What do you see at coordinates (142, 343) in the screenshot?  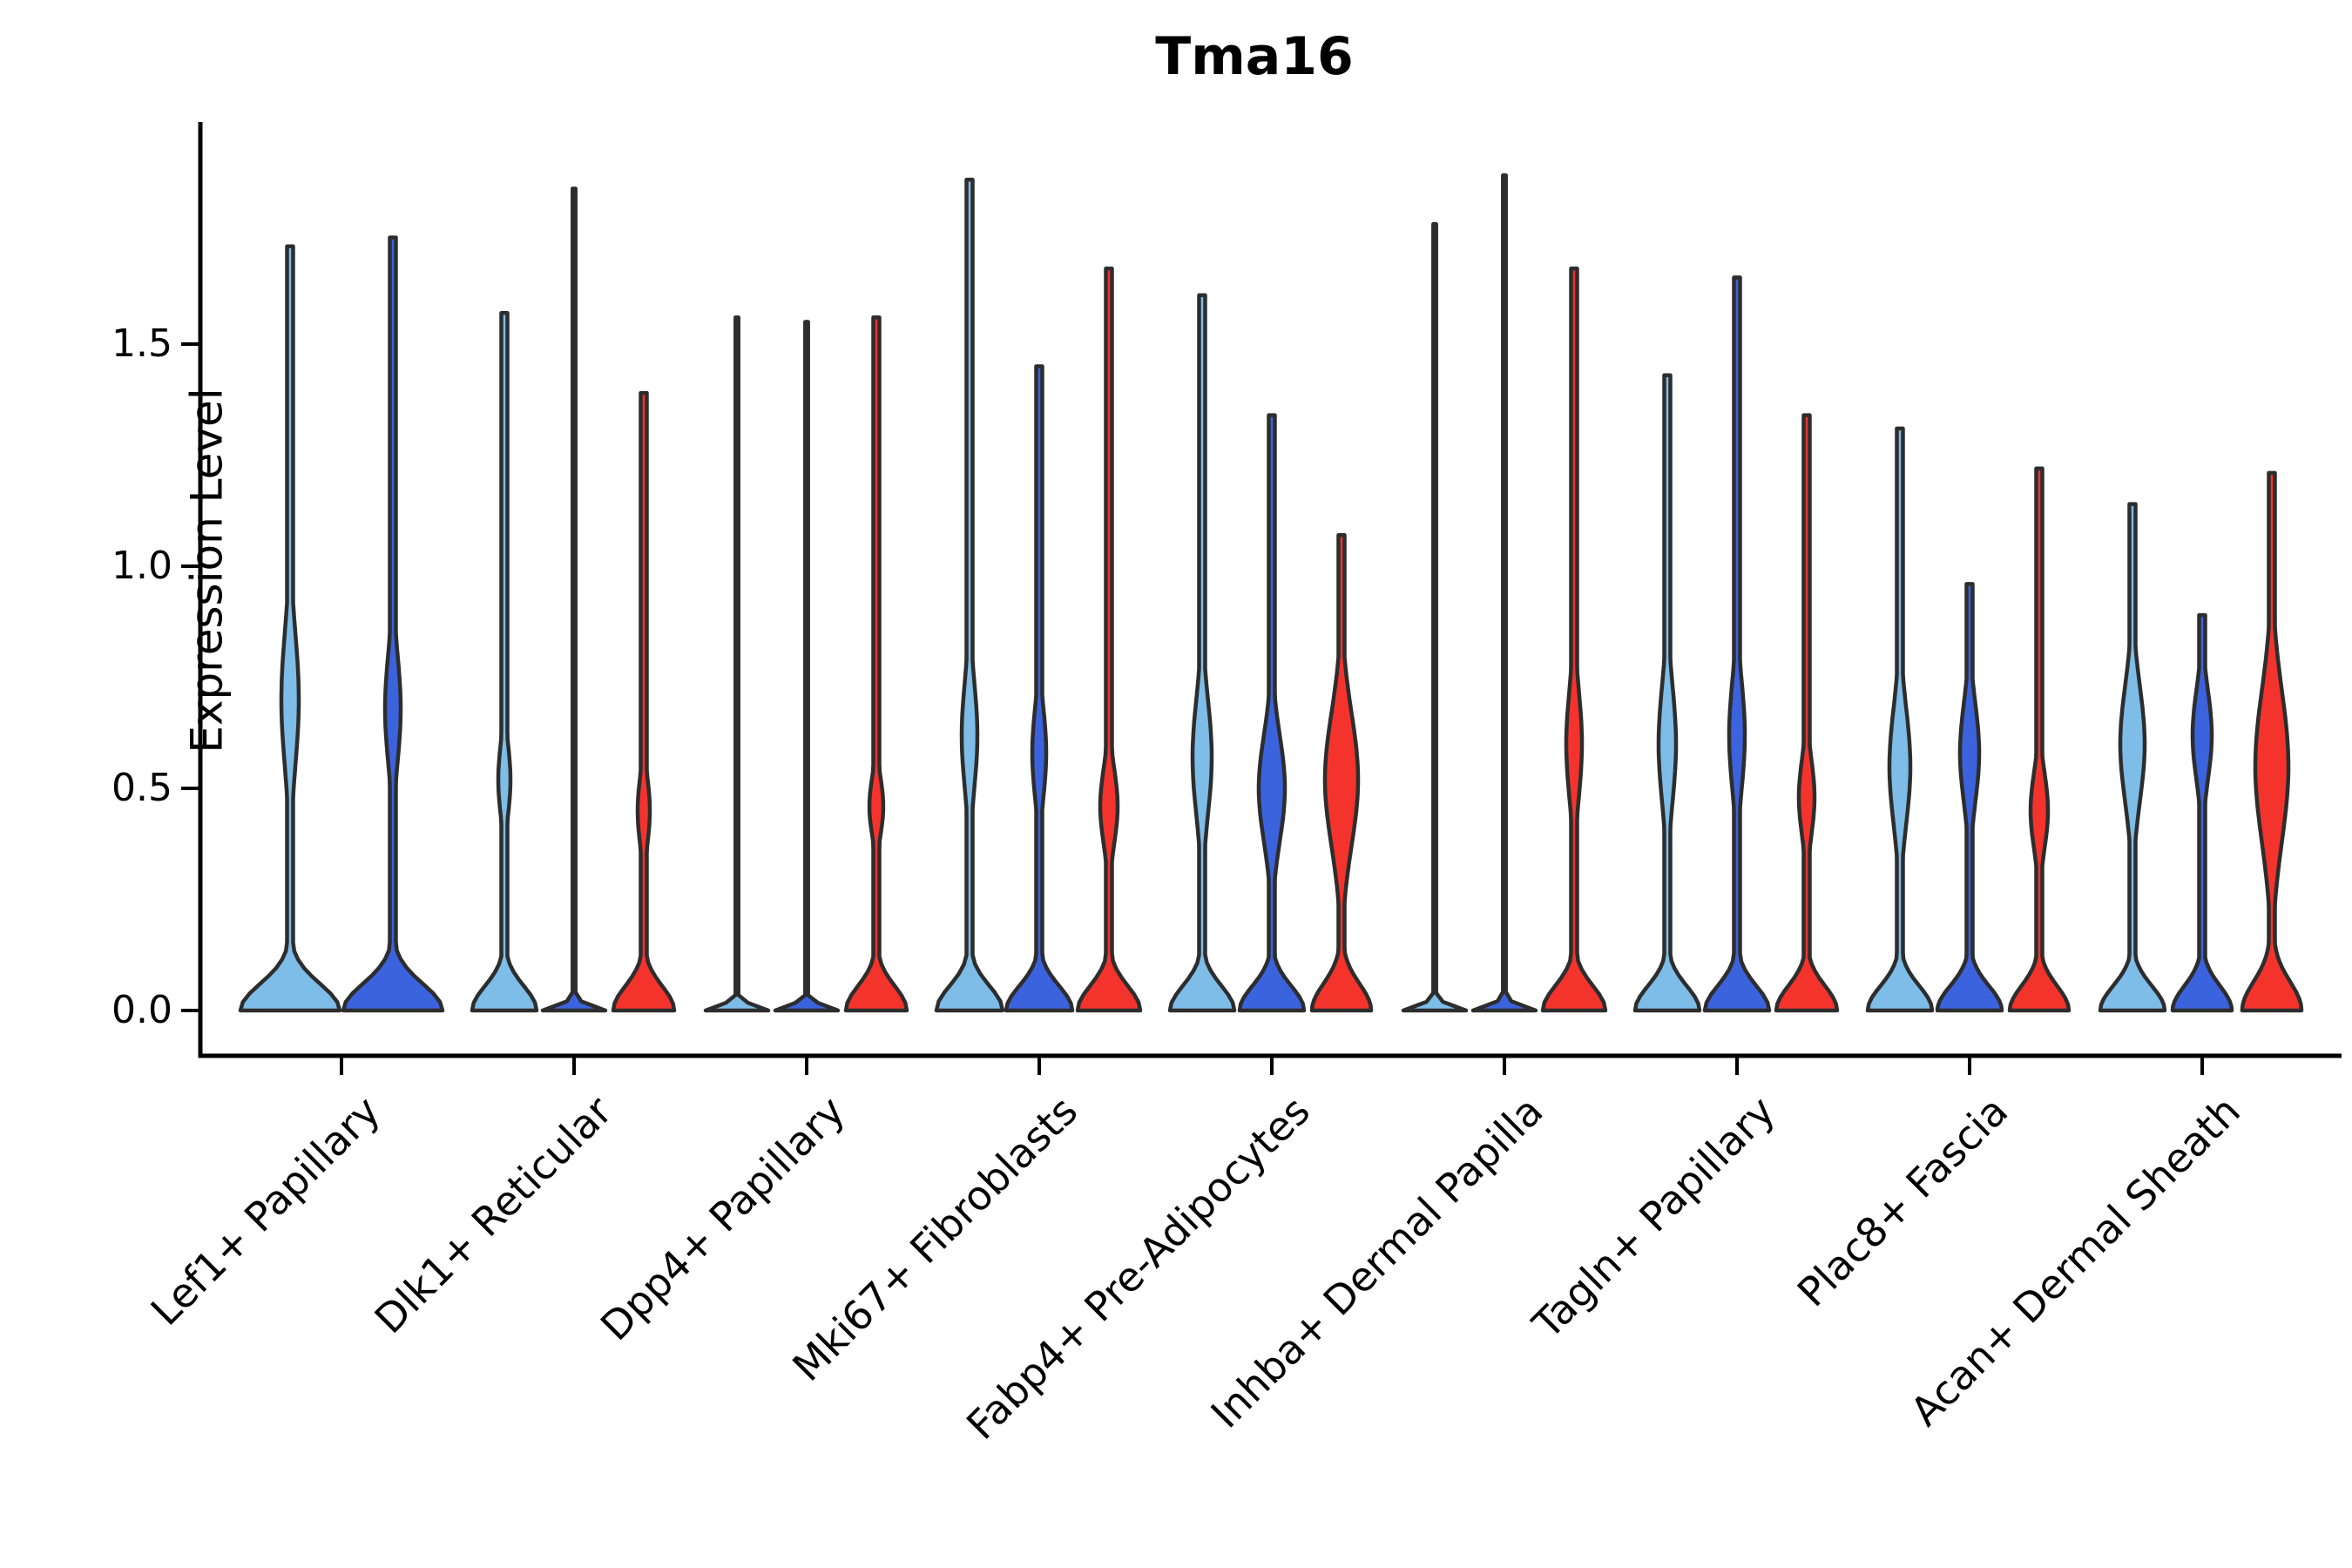 I see `y-tick-label-1.5: 1.5` at bounding box center [142, 343].